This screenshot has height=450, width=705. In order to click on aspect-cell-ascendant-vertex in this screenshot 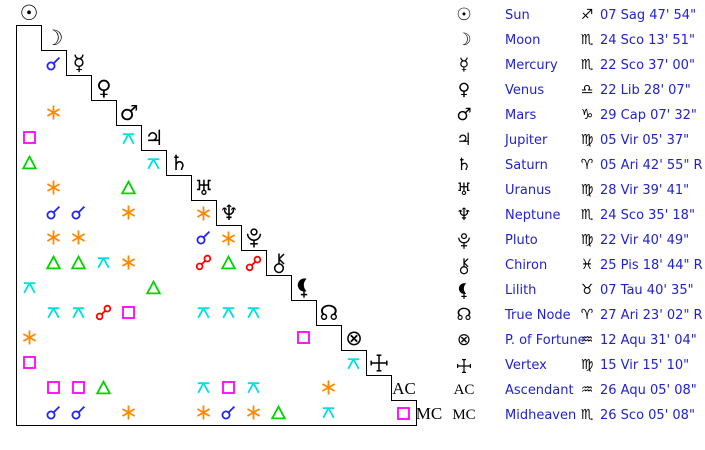, I will do `click(379, 388)`.